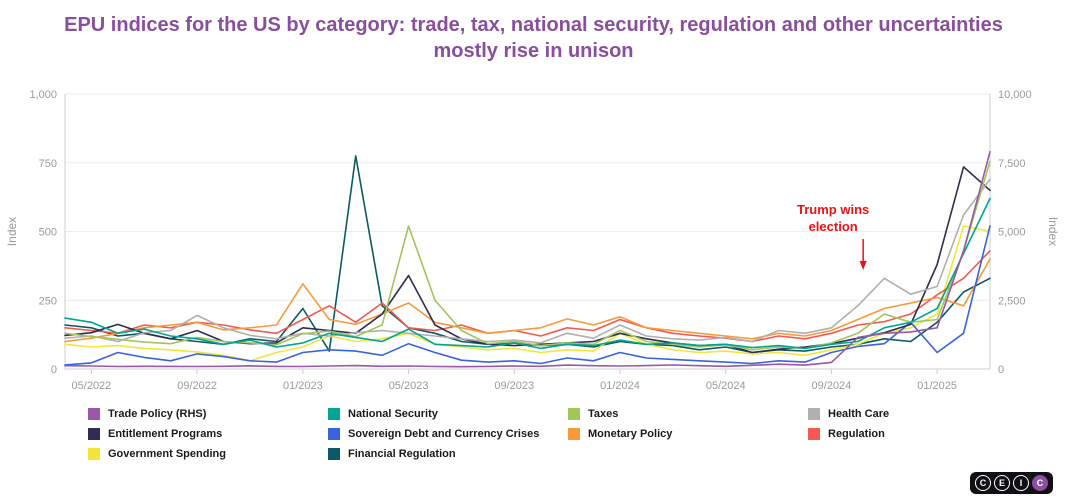 Image resolution: width=1067 pixels, height=502 pixels. Describe the element at coordinates (832, 386) in the screenshot. I see `x-tick-label: 09/2024` at that location.